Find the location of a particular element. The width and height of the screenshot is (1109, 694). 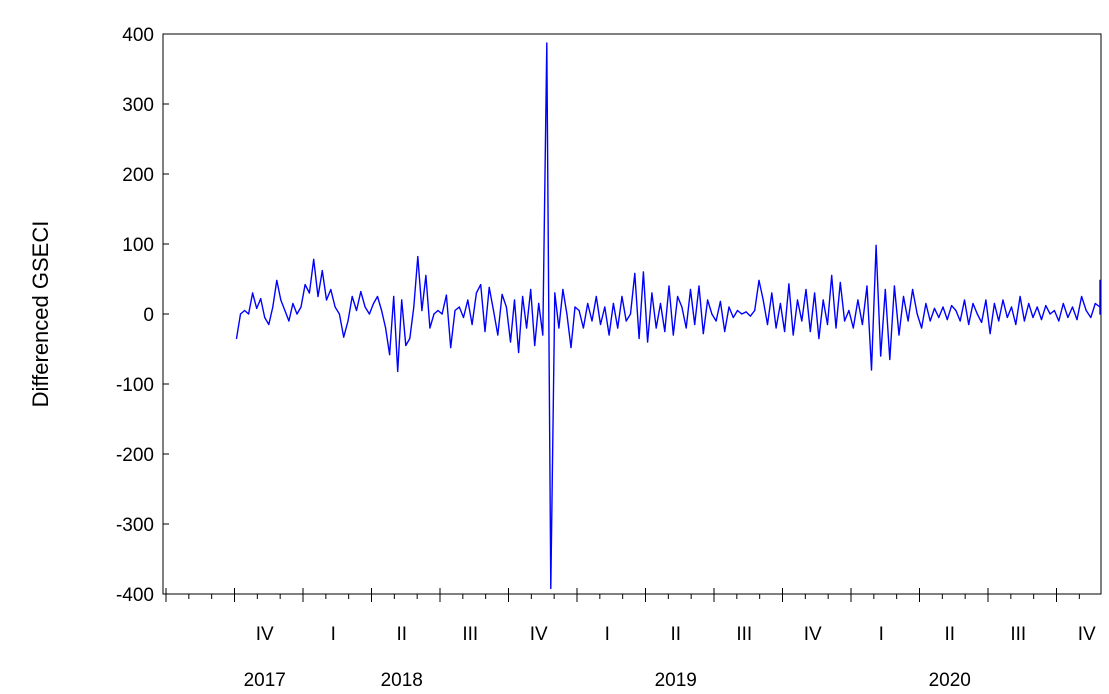

y-tick-label: 200 is located at coordinates (138, 175).